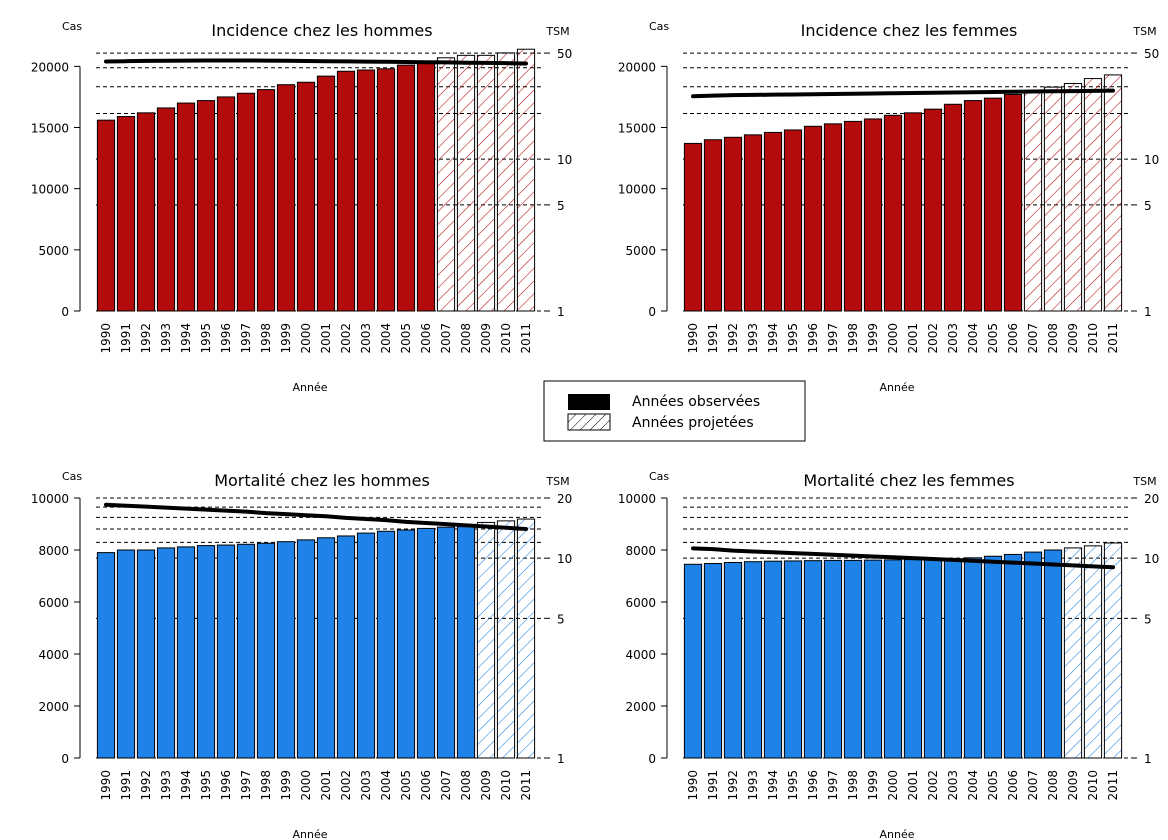 This screenshot has height=840, width=1168. I want to click on x-tick-label: 2007, so click(446, 338).